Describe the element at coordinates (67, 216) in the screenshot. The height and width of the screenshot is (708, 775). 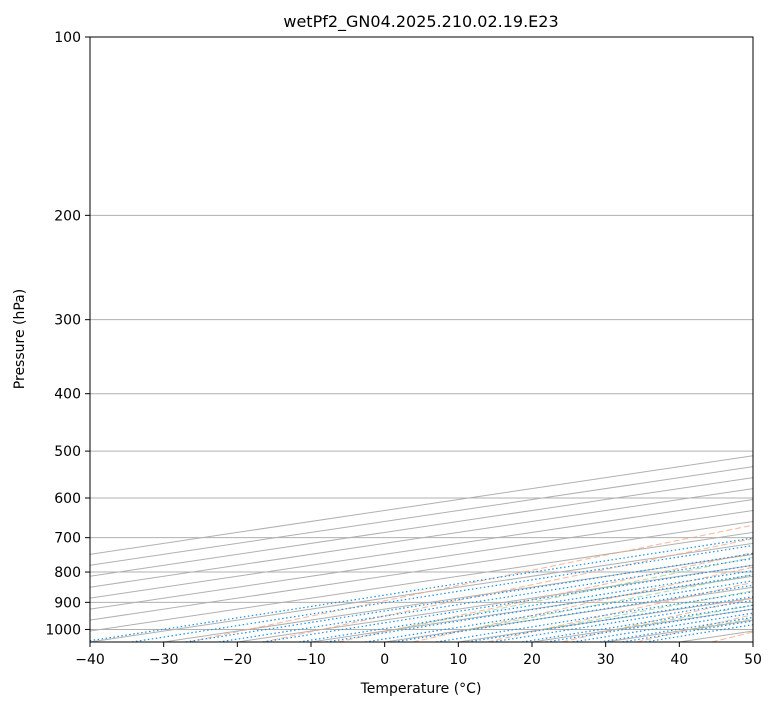
I see `y-tick-label: 200` at that location.